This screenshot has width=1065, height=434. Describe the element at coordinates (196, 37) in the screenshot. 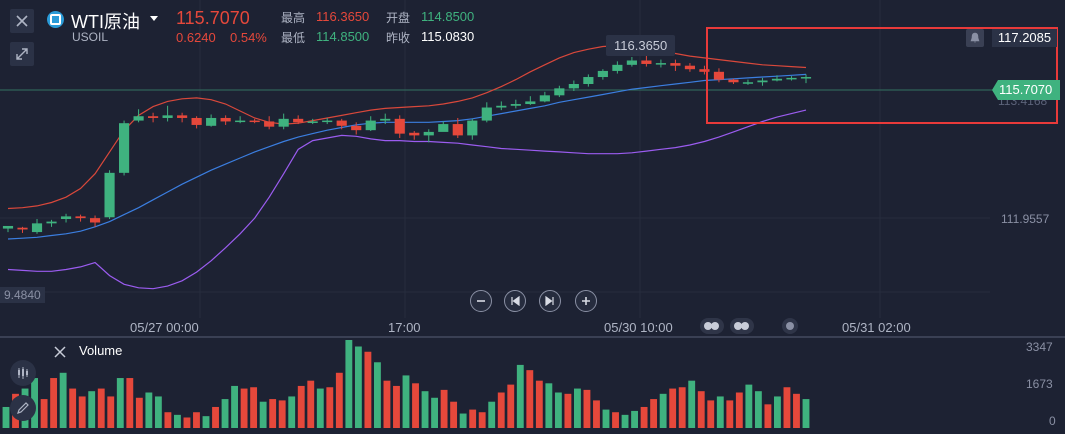

I see `price-change: 0.6240` at that location.